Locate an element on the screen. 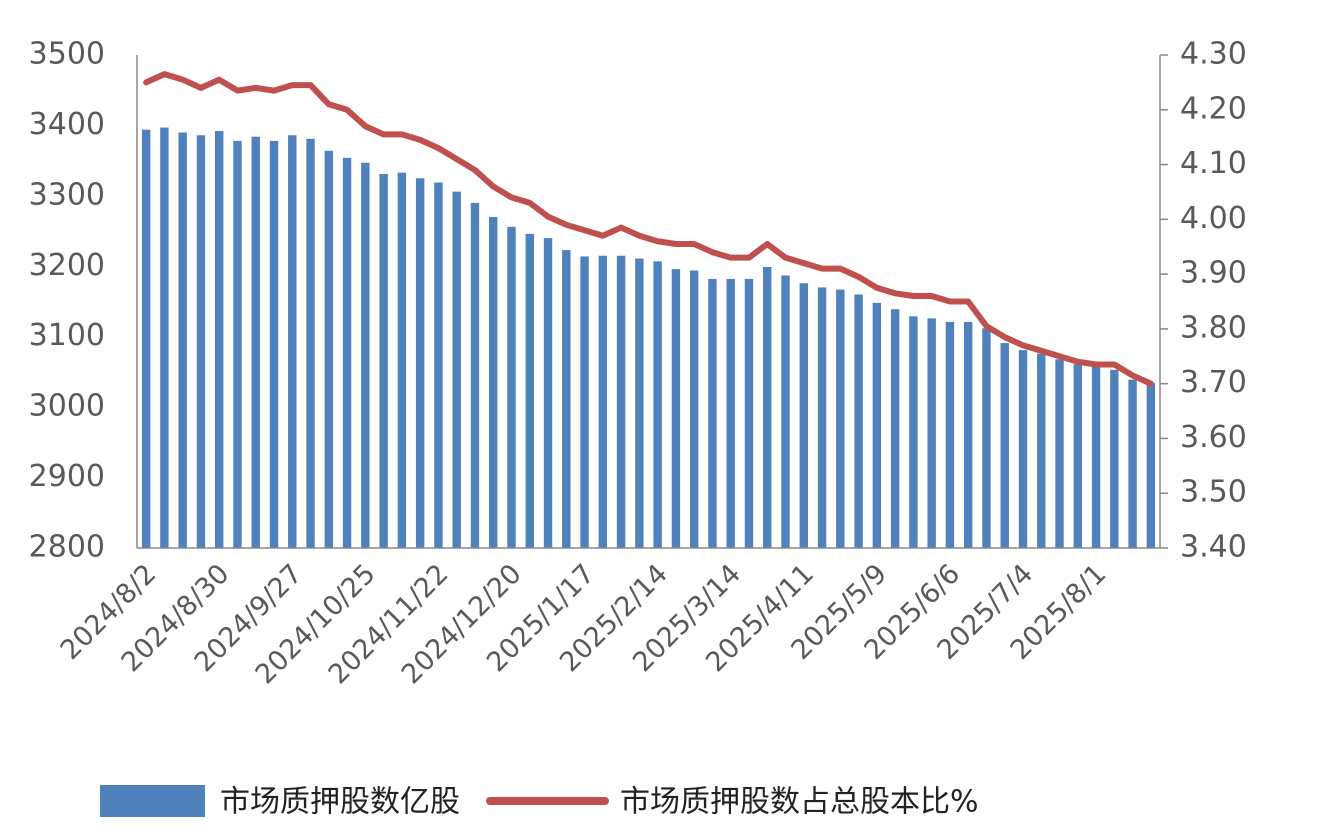 The width and height of the screenshot is (1317, 840). y2-tick-label: 4.20 is located at coordinates (1213, 108).